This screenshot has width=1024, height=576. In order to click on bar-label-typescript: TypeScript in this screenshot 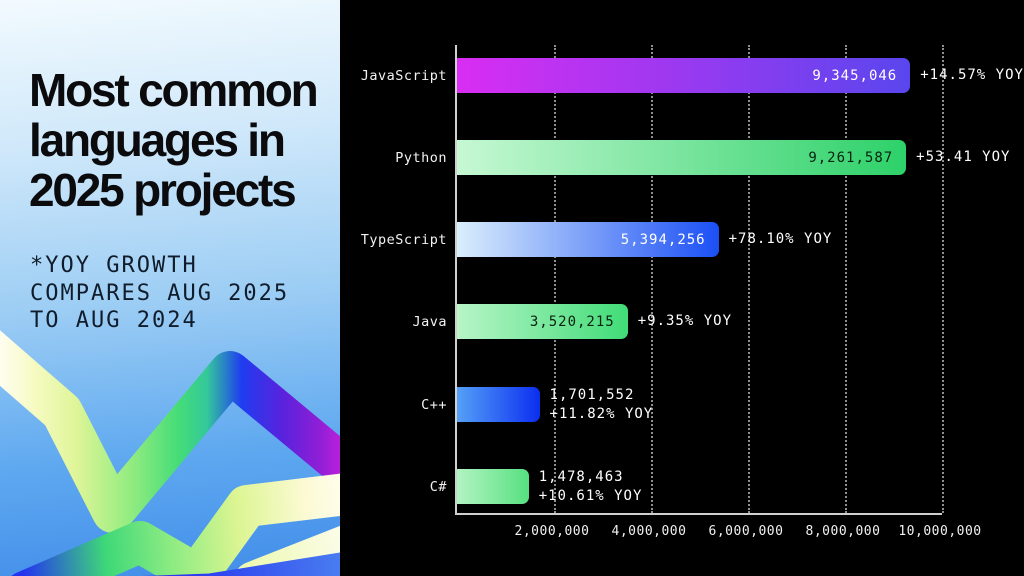, I will do `click(403, 239)`.